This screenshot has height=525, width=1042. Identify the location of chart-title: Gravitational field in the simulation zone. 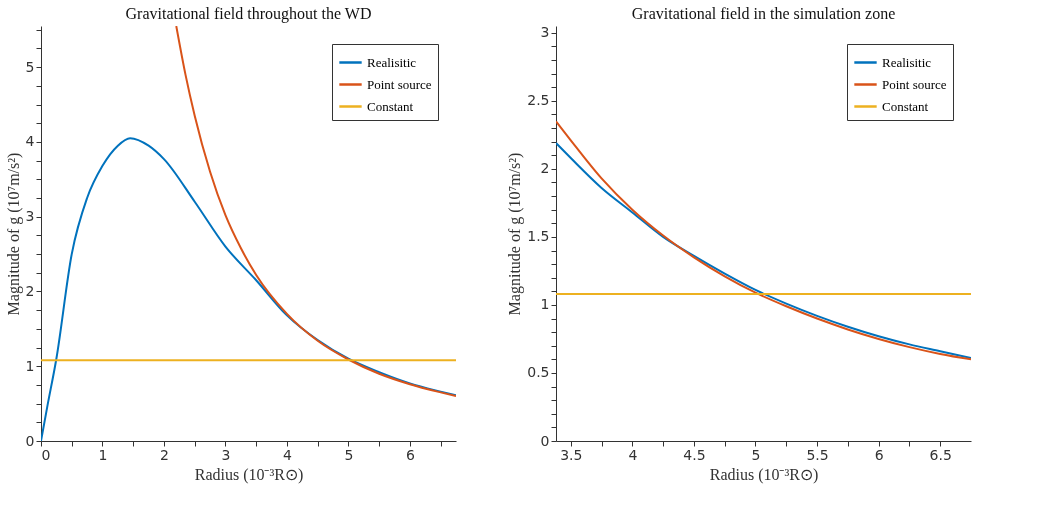
(763, 13).